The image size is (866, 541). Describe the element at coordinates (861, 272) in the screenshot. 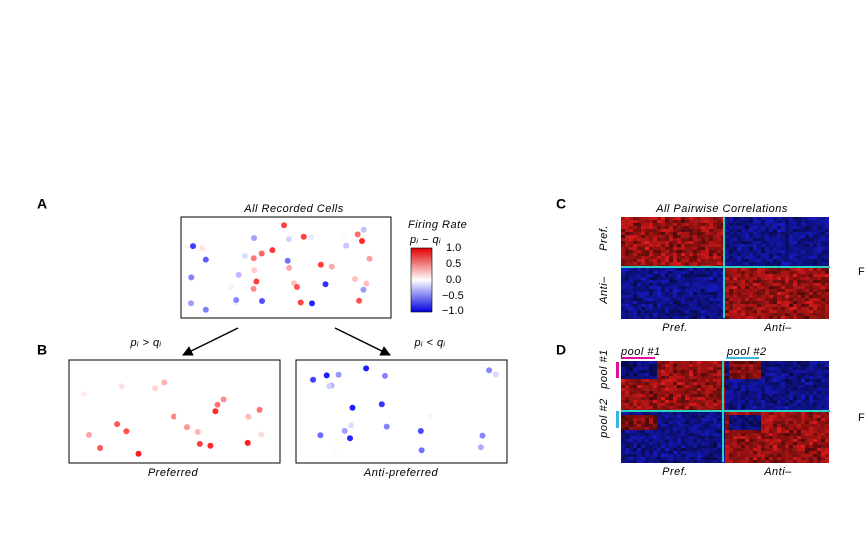

I see `side-label: F` at that location.